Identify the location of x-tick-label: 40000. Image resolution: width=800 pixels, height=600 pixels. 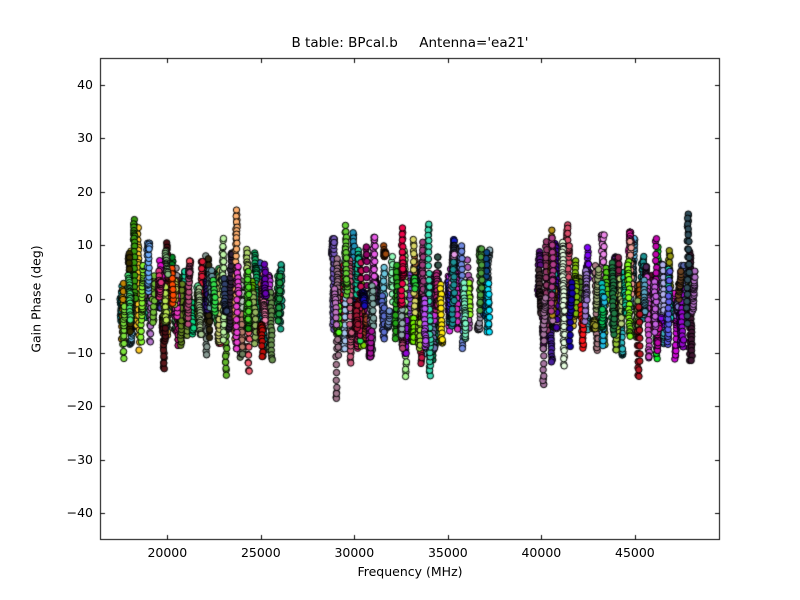
(541, 552).